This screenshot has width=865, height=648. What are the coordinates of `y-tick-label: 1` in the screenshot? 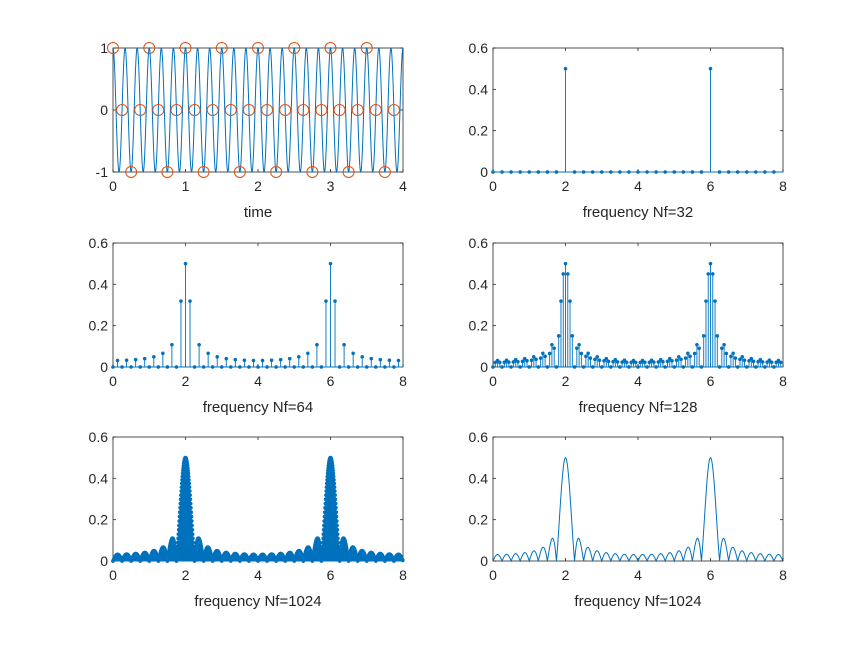 It's located at (104, 48).